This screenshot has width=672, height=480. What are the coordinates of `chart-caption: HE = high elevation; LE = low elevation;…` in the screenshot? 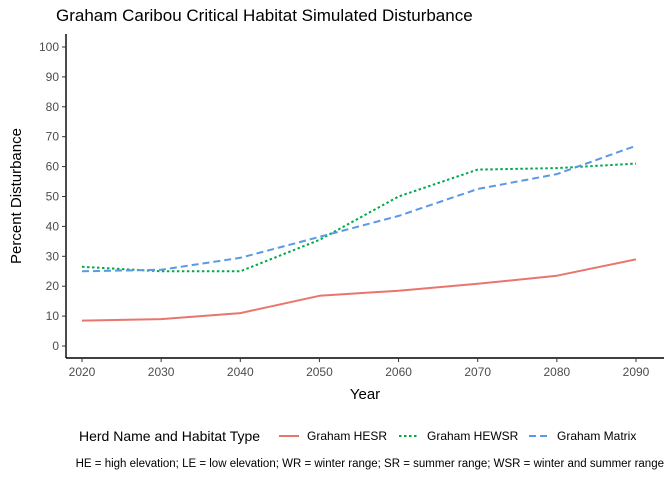 It's located at (336, 464).